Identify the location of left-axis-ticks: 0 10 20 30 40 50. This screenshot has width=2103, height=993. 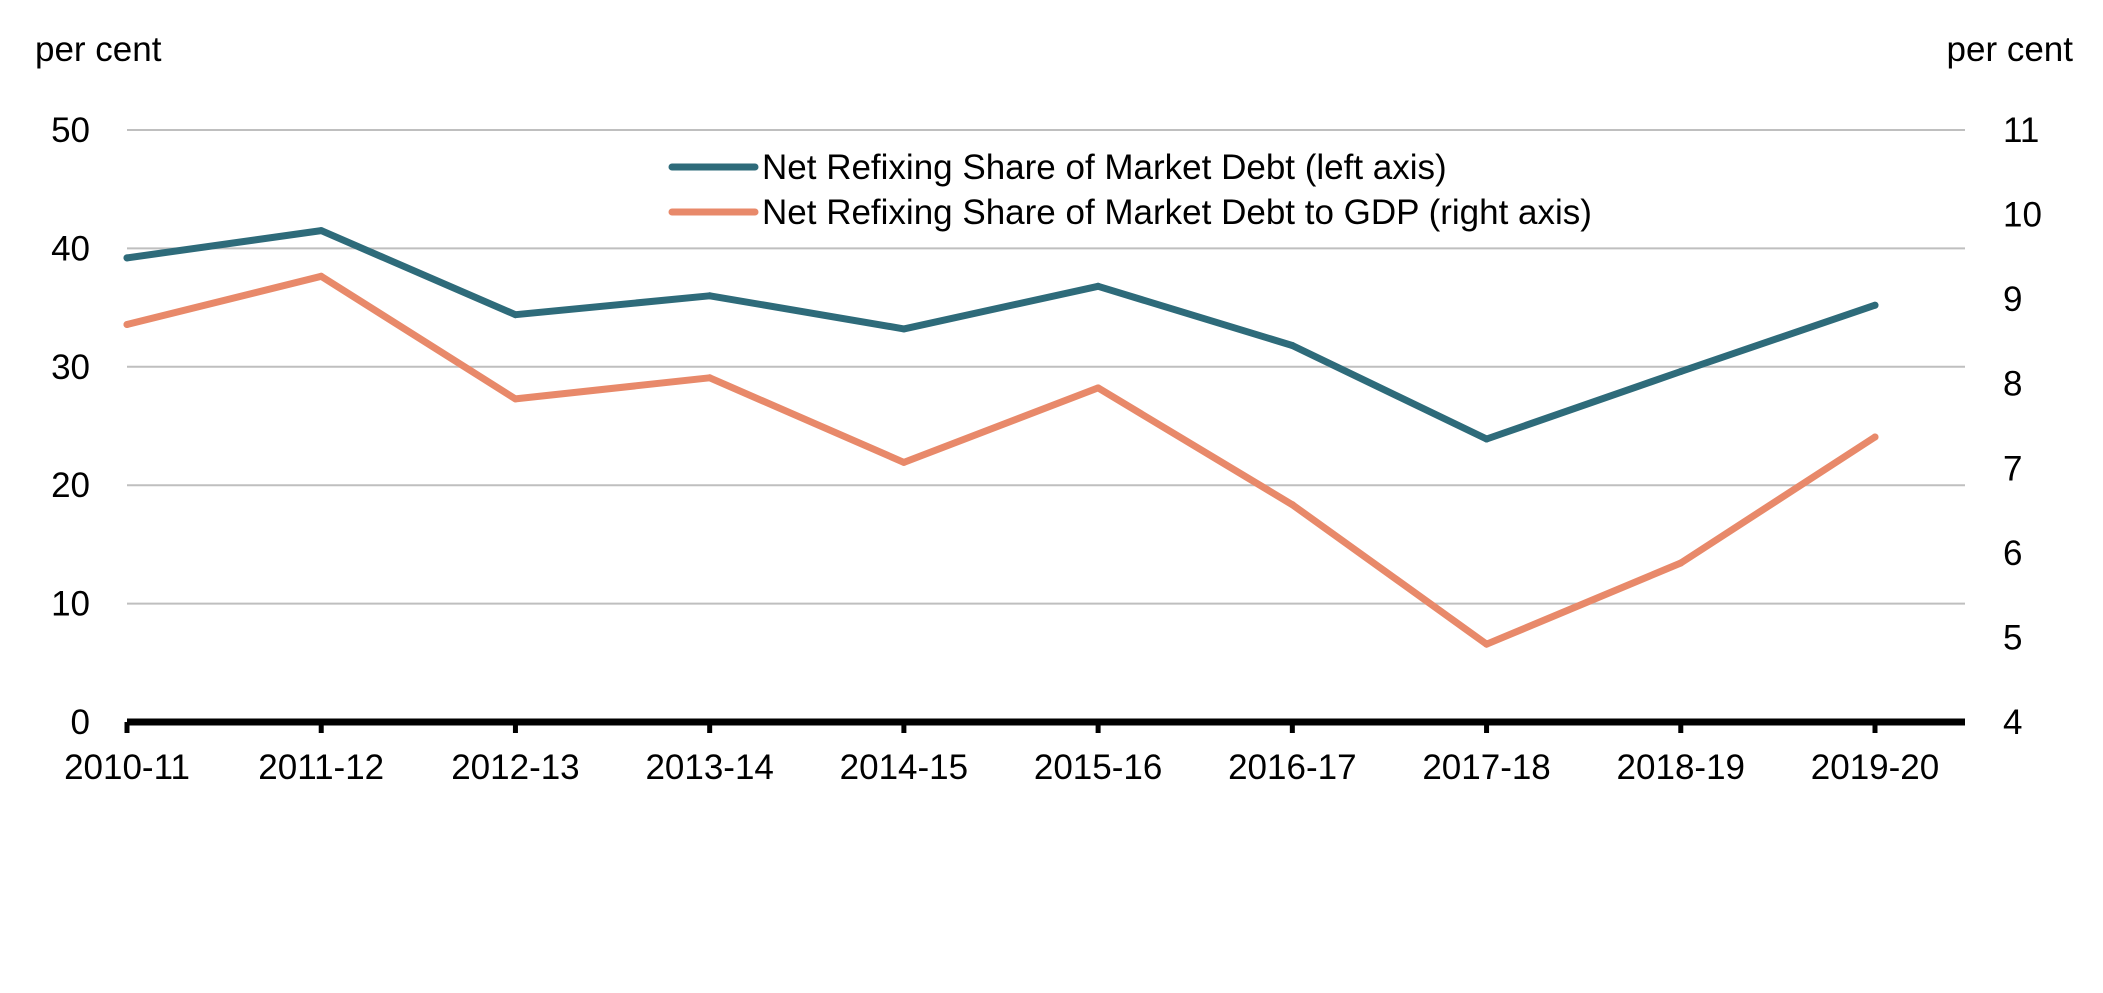
(70, 426).